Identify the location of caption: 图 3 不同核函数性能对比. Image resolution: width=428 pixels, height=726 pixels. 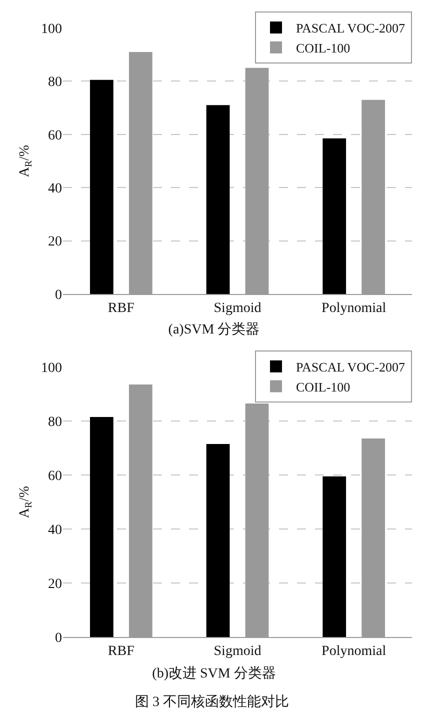
(212, 702).